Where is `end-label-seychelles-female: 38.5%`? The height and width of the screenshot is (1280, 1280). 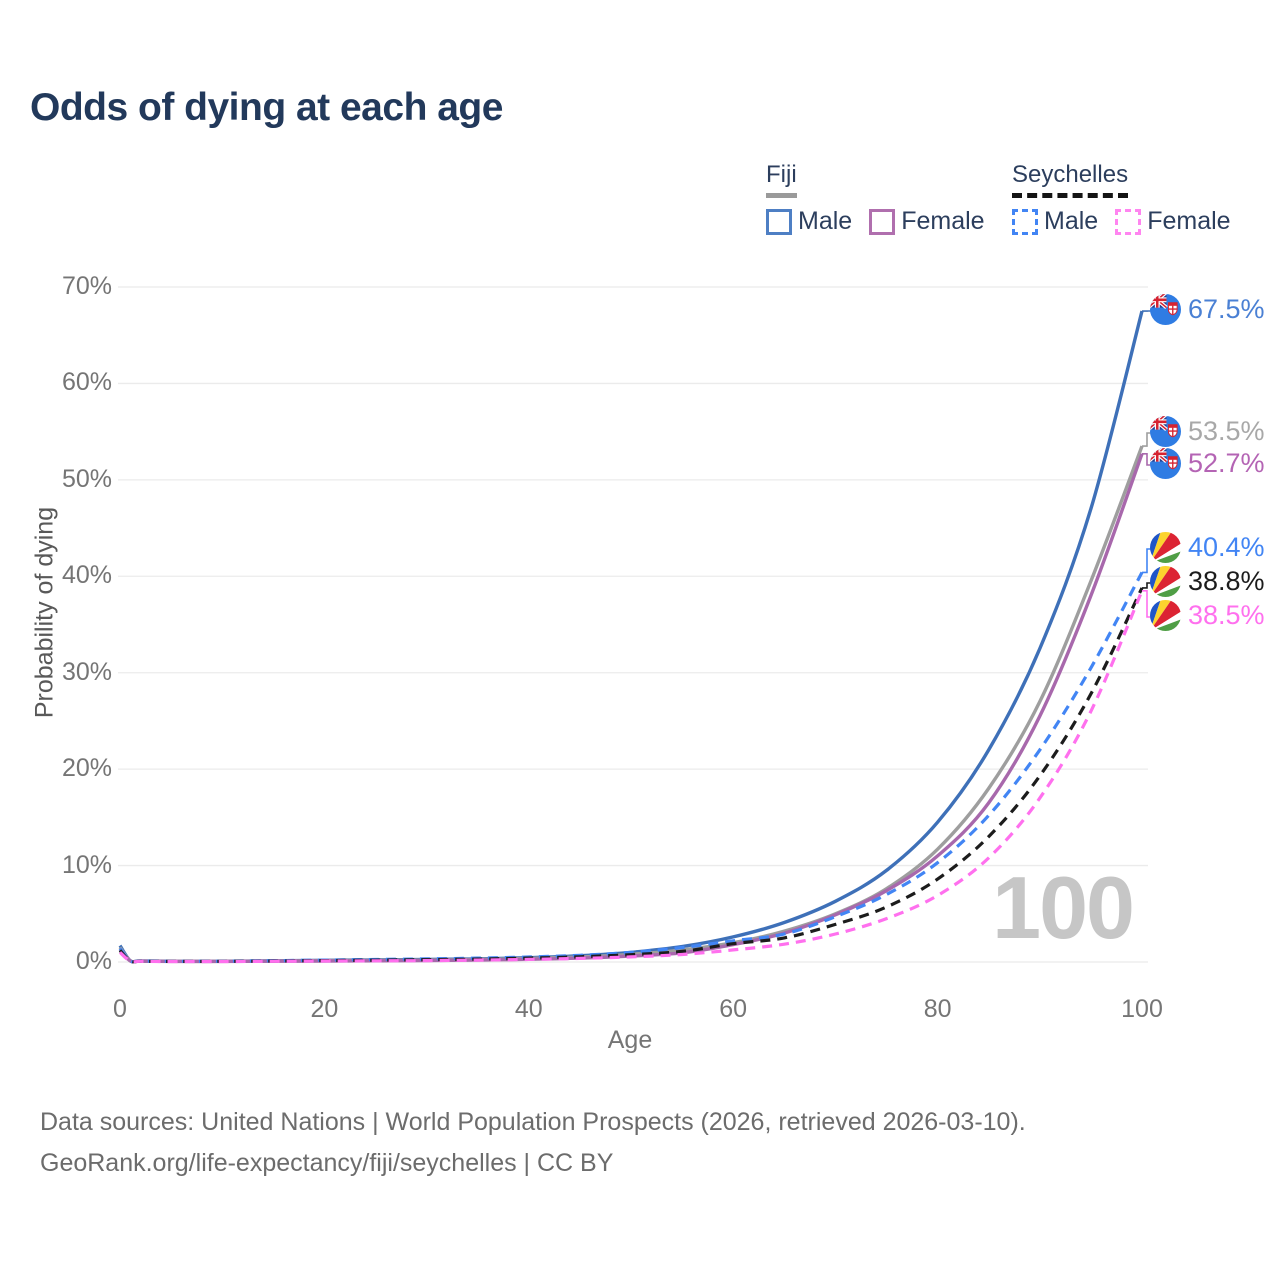 end-label-seychelles-female: 38.5% is located at coordinates (1207, 615).